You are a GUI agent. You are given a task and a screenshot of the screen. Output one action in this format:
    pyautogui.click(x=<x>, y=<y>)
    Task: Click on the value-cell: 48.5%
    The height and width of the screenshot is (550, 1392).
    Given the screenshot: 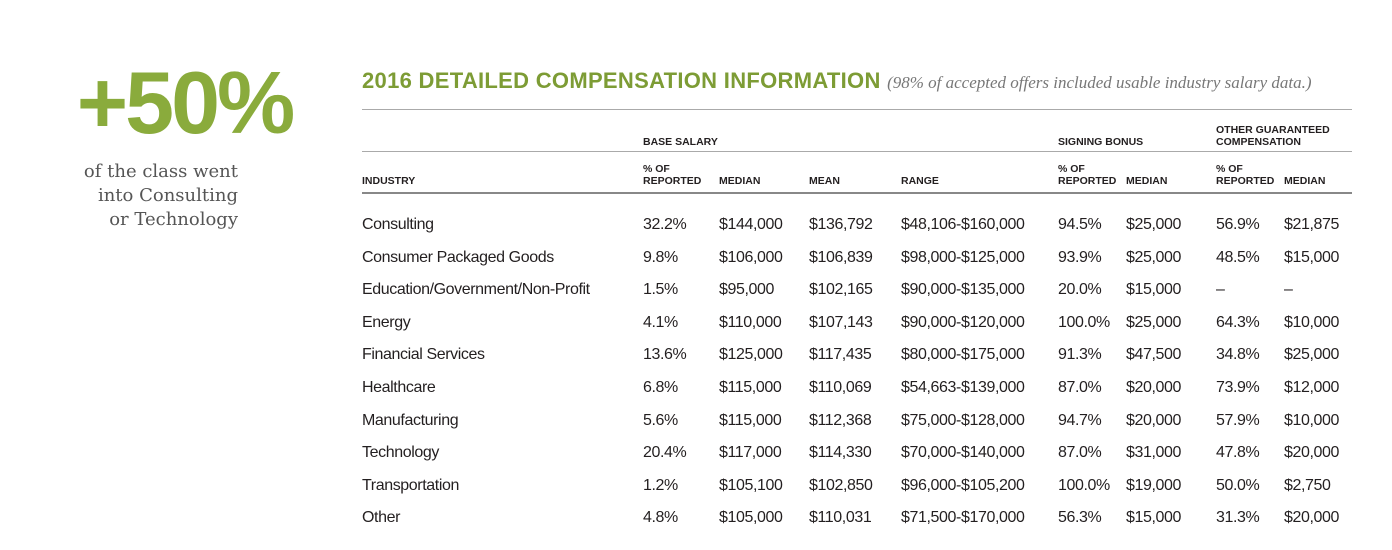 What is the action you would take?
    pyautogui.click(x=1238, y=257)
    